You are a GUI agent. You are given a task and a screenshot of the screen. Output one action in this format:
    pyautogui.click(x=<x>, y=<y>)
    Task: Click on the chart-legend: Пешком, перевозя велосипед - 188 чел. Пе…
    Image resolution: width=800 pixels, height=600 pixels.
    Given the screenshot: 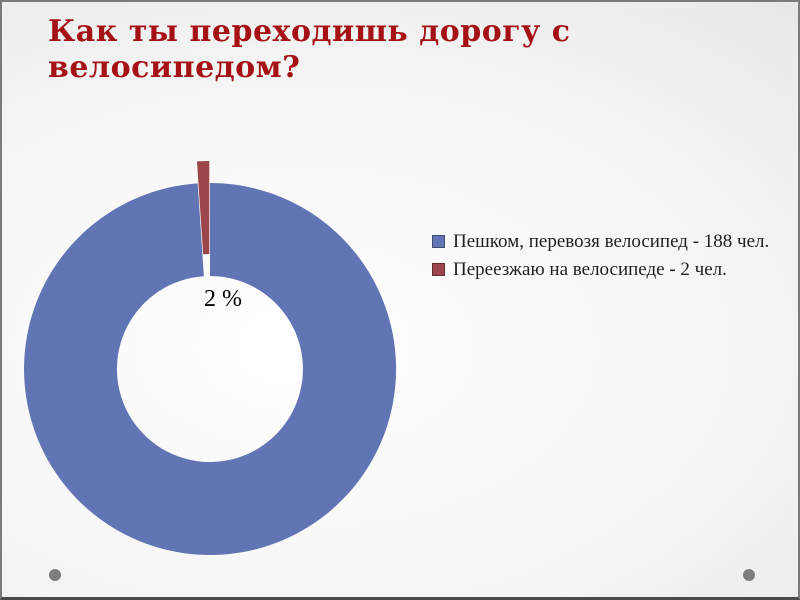 What is the action you would take?
    pyautogui.click(x=608, y=256)
    